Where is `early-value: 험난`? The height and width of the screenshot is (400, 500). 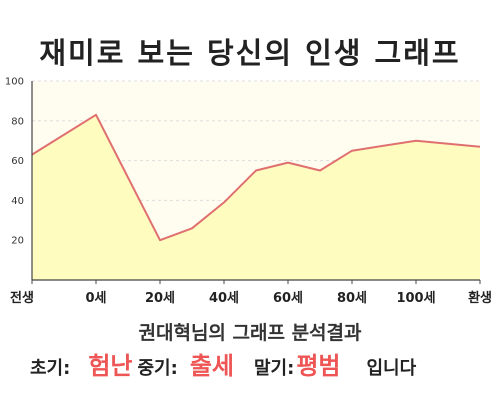
early-value: 험난 is located at coordinates (110, 366).